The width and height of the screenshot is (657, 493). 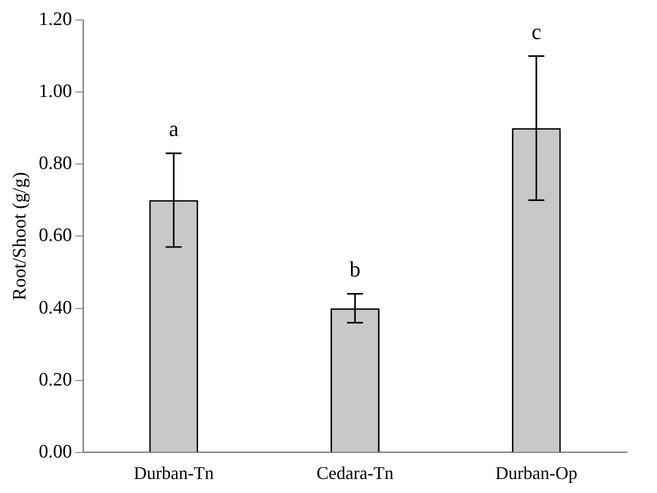 What do you see at coordinates (173, 129) in the screenshot?
I see `annotation: a` at bounding box center [173, 129].